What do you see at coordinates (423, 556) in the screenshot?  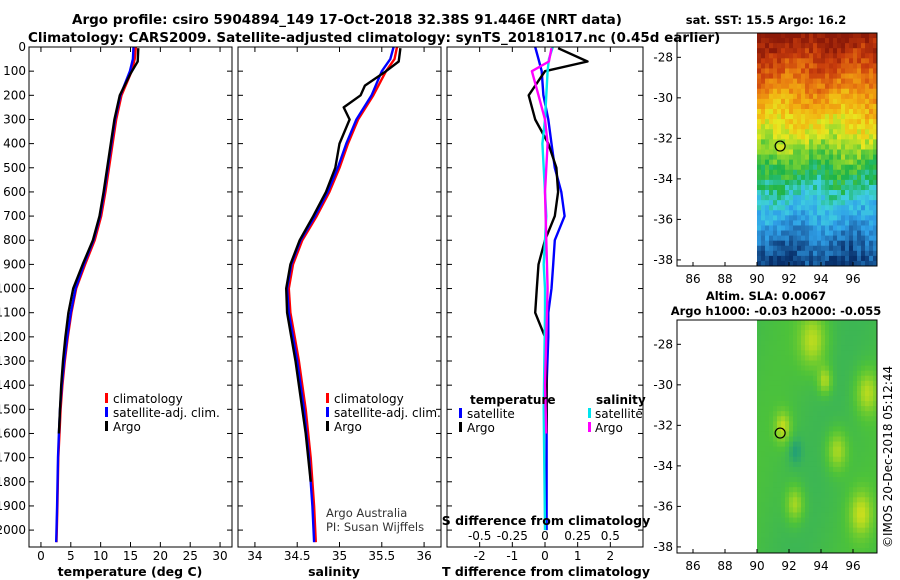 I see `salinity-xtick-label: 36` at bounding box center [423, 556].